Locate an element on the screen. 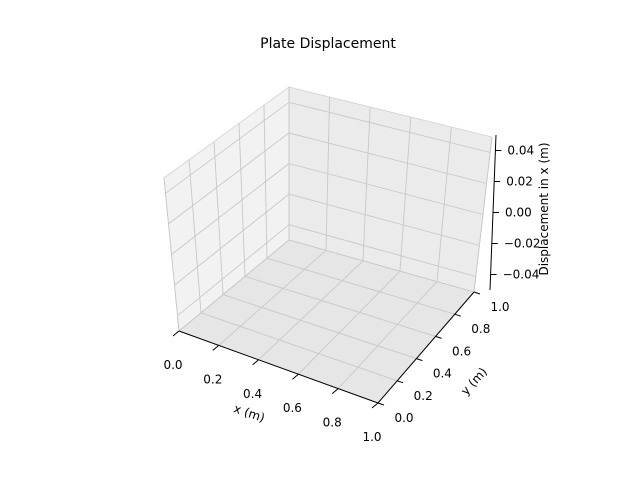  x-tick-label: 0.8 is located at coordinates (332, 423).